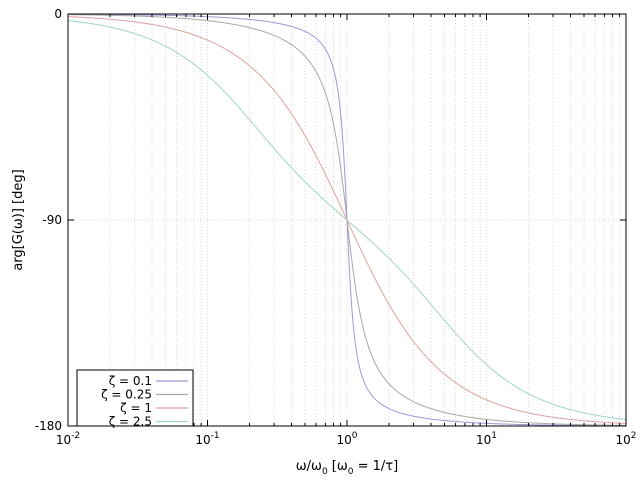 The height and width of the screenshot is (480, 640). What do you see at coordinates (130, 381) in the screenshot?
I see `legend-label-0: ζ = 0.1` at bounding box center [130, 381].